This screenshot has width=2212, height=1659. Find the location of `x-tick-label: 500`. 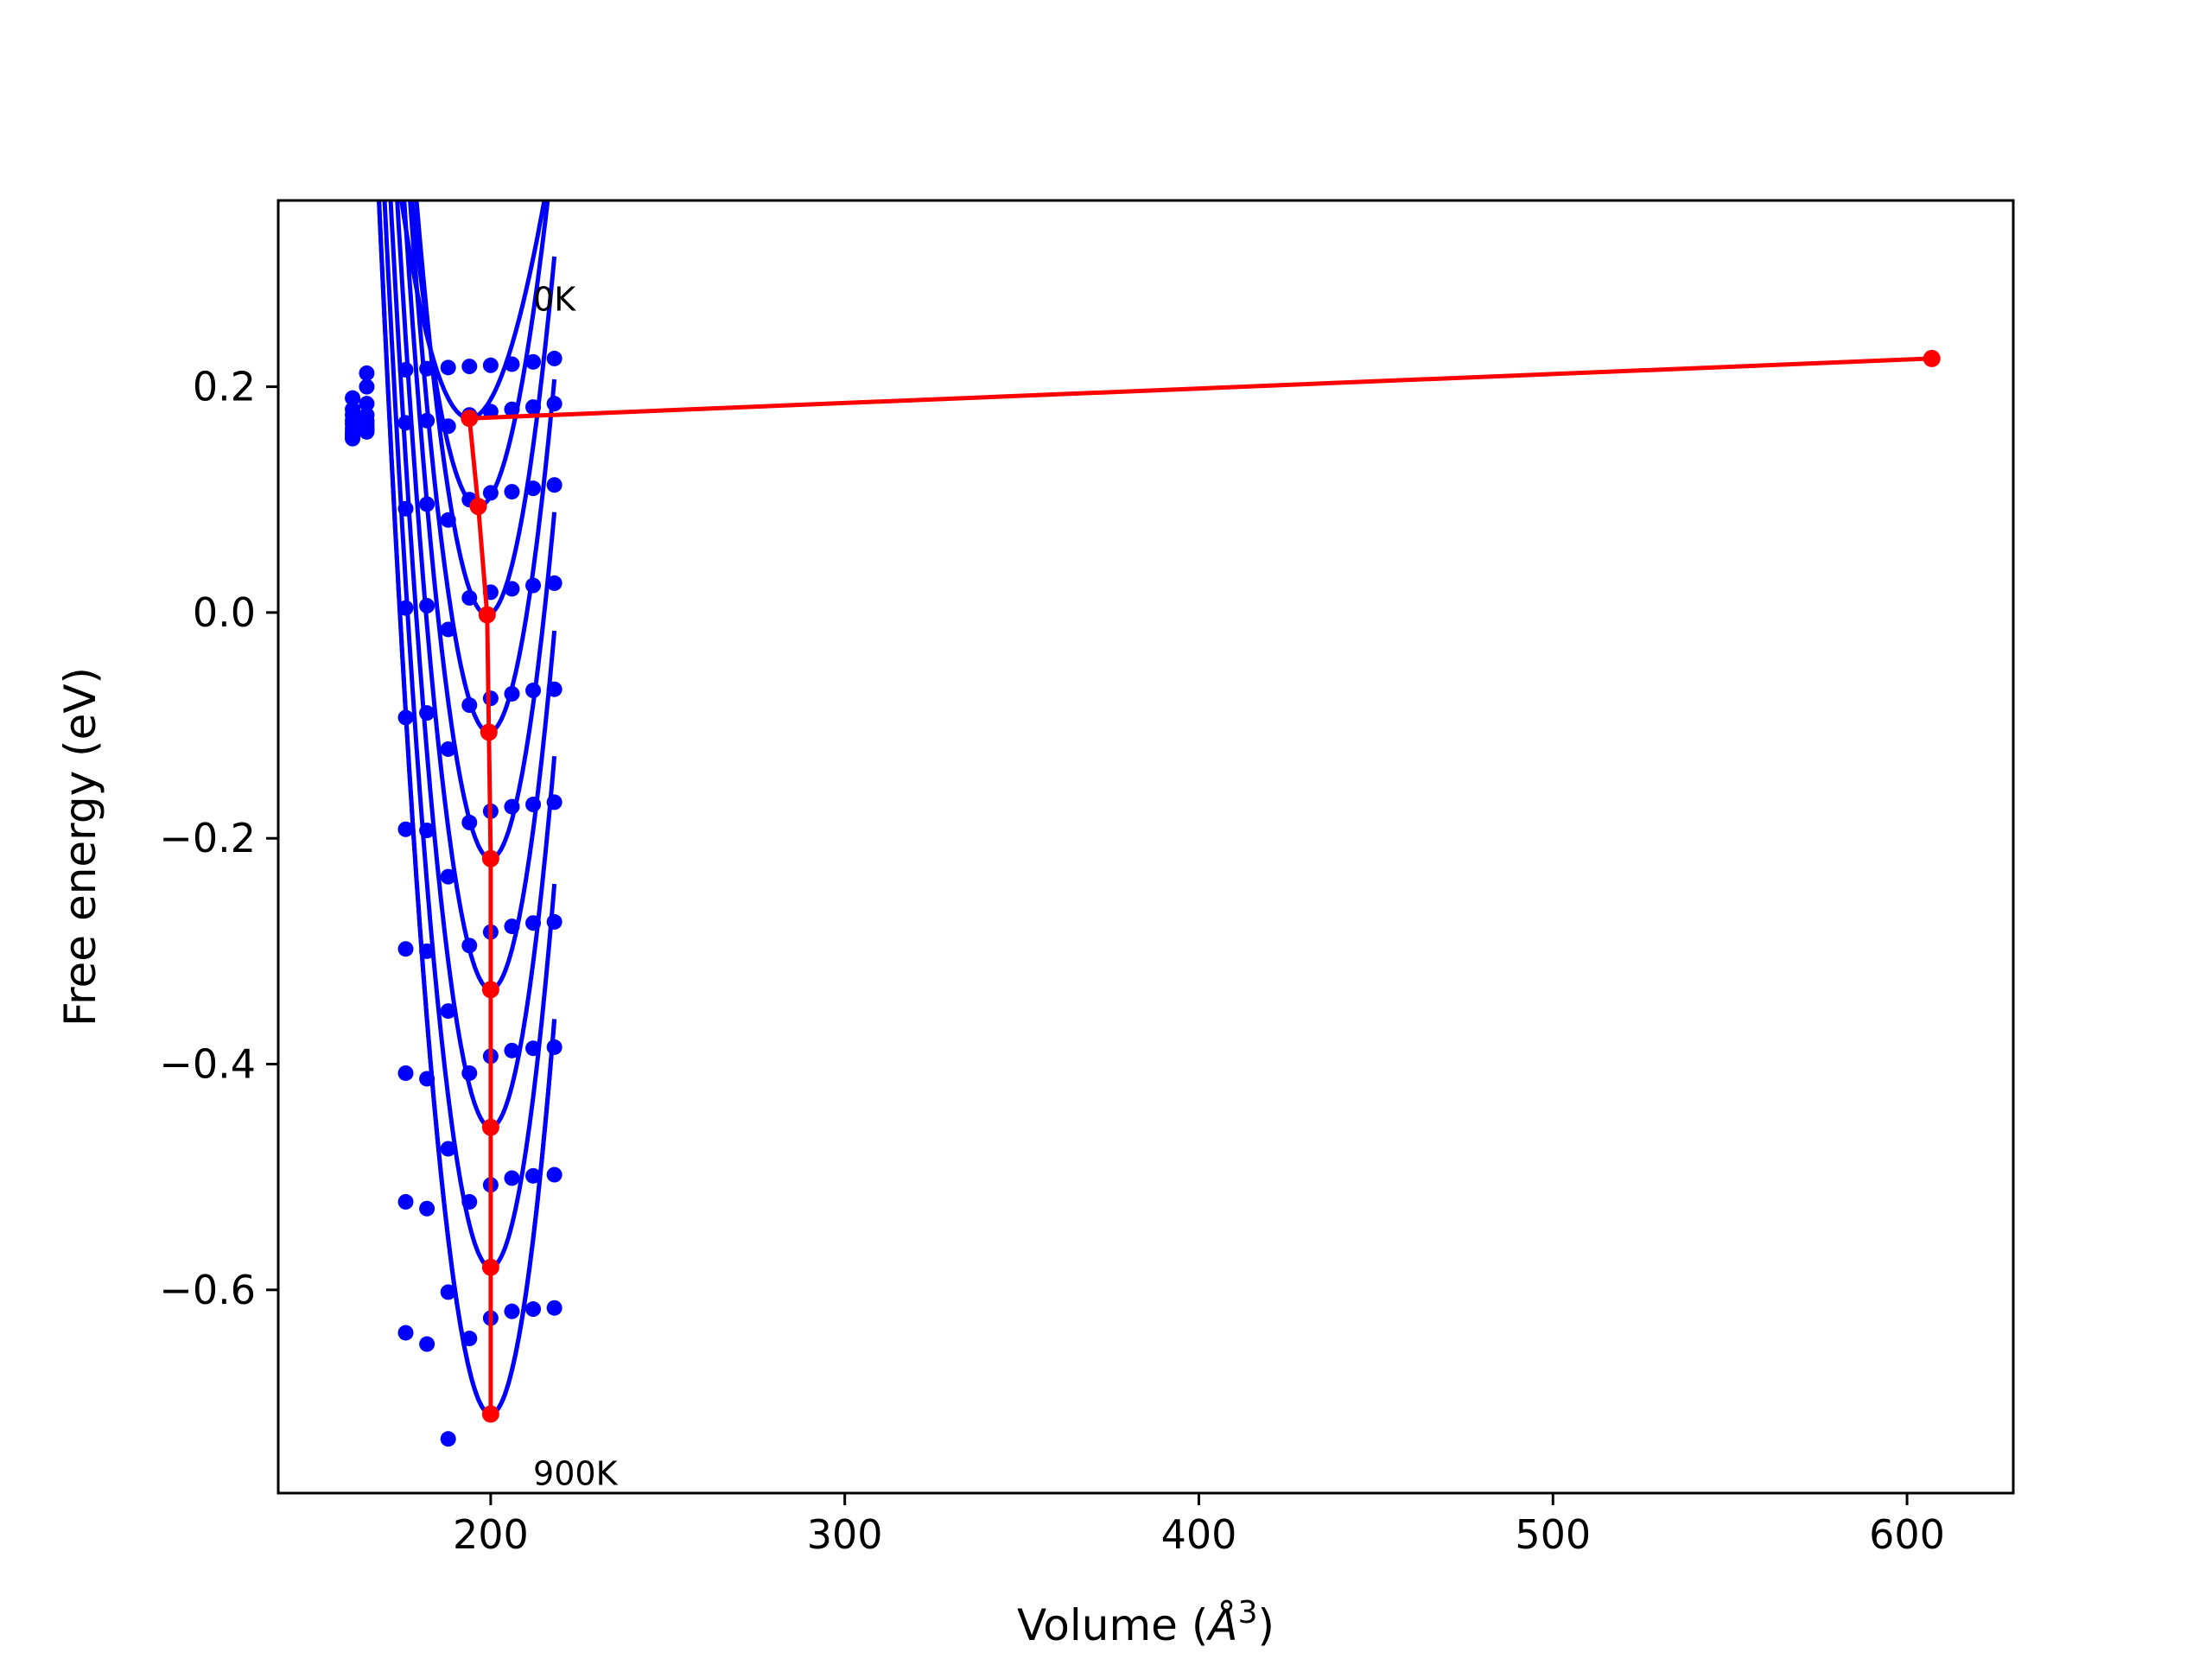

x-tick-label: 500 is located at coordinates (1553, 1534).